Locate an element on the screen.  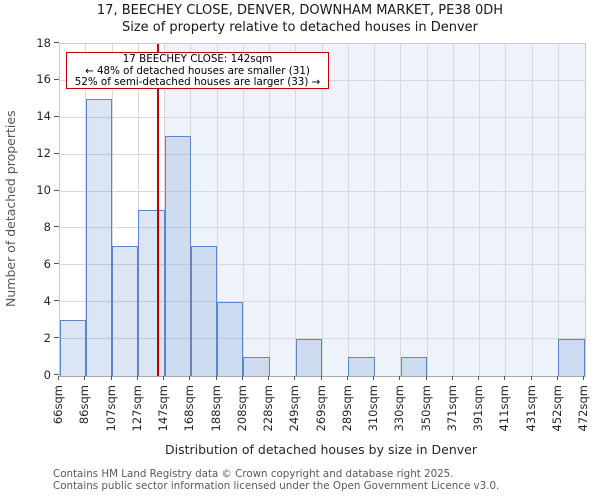
annotation-property-size: 17 BEECHEY CLOSE: 142sqm is located at coordinates (197, 59).